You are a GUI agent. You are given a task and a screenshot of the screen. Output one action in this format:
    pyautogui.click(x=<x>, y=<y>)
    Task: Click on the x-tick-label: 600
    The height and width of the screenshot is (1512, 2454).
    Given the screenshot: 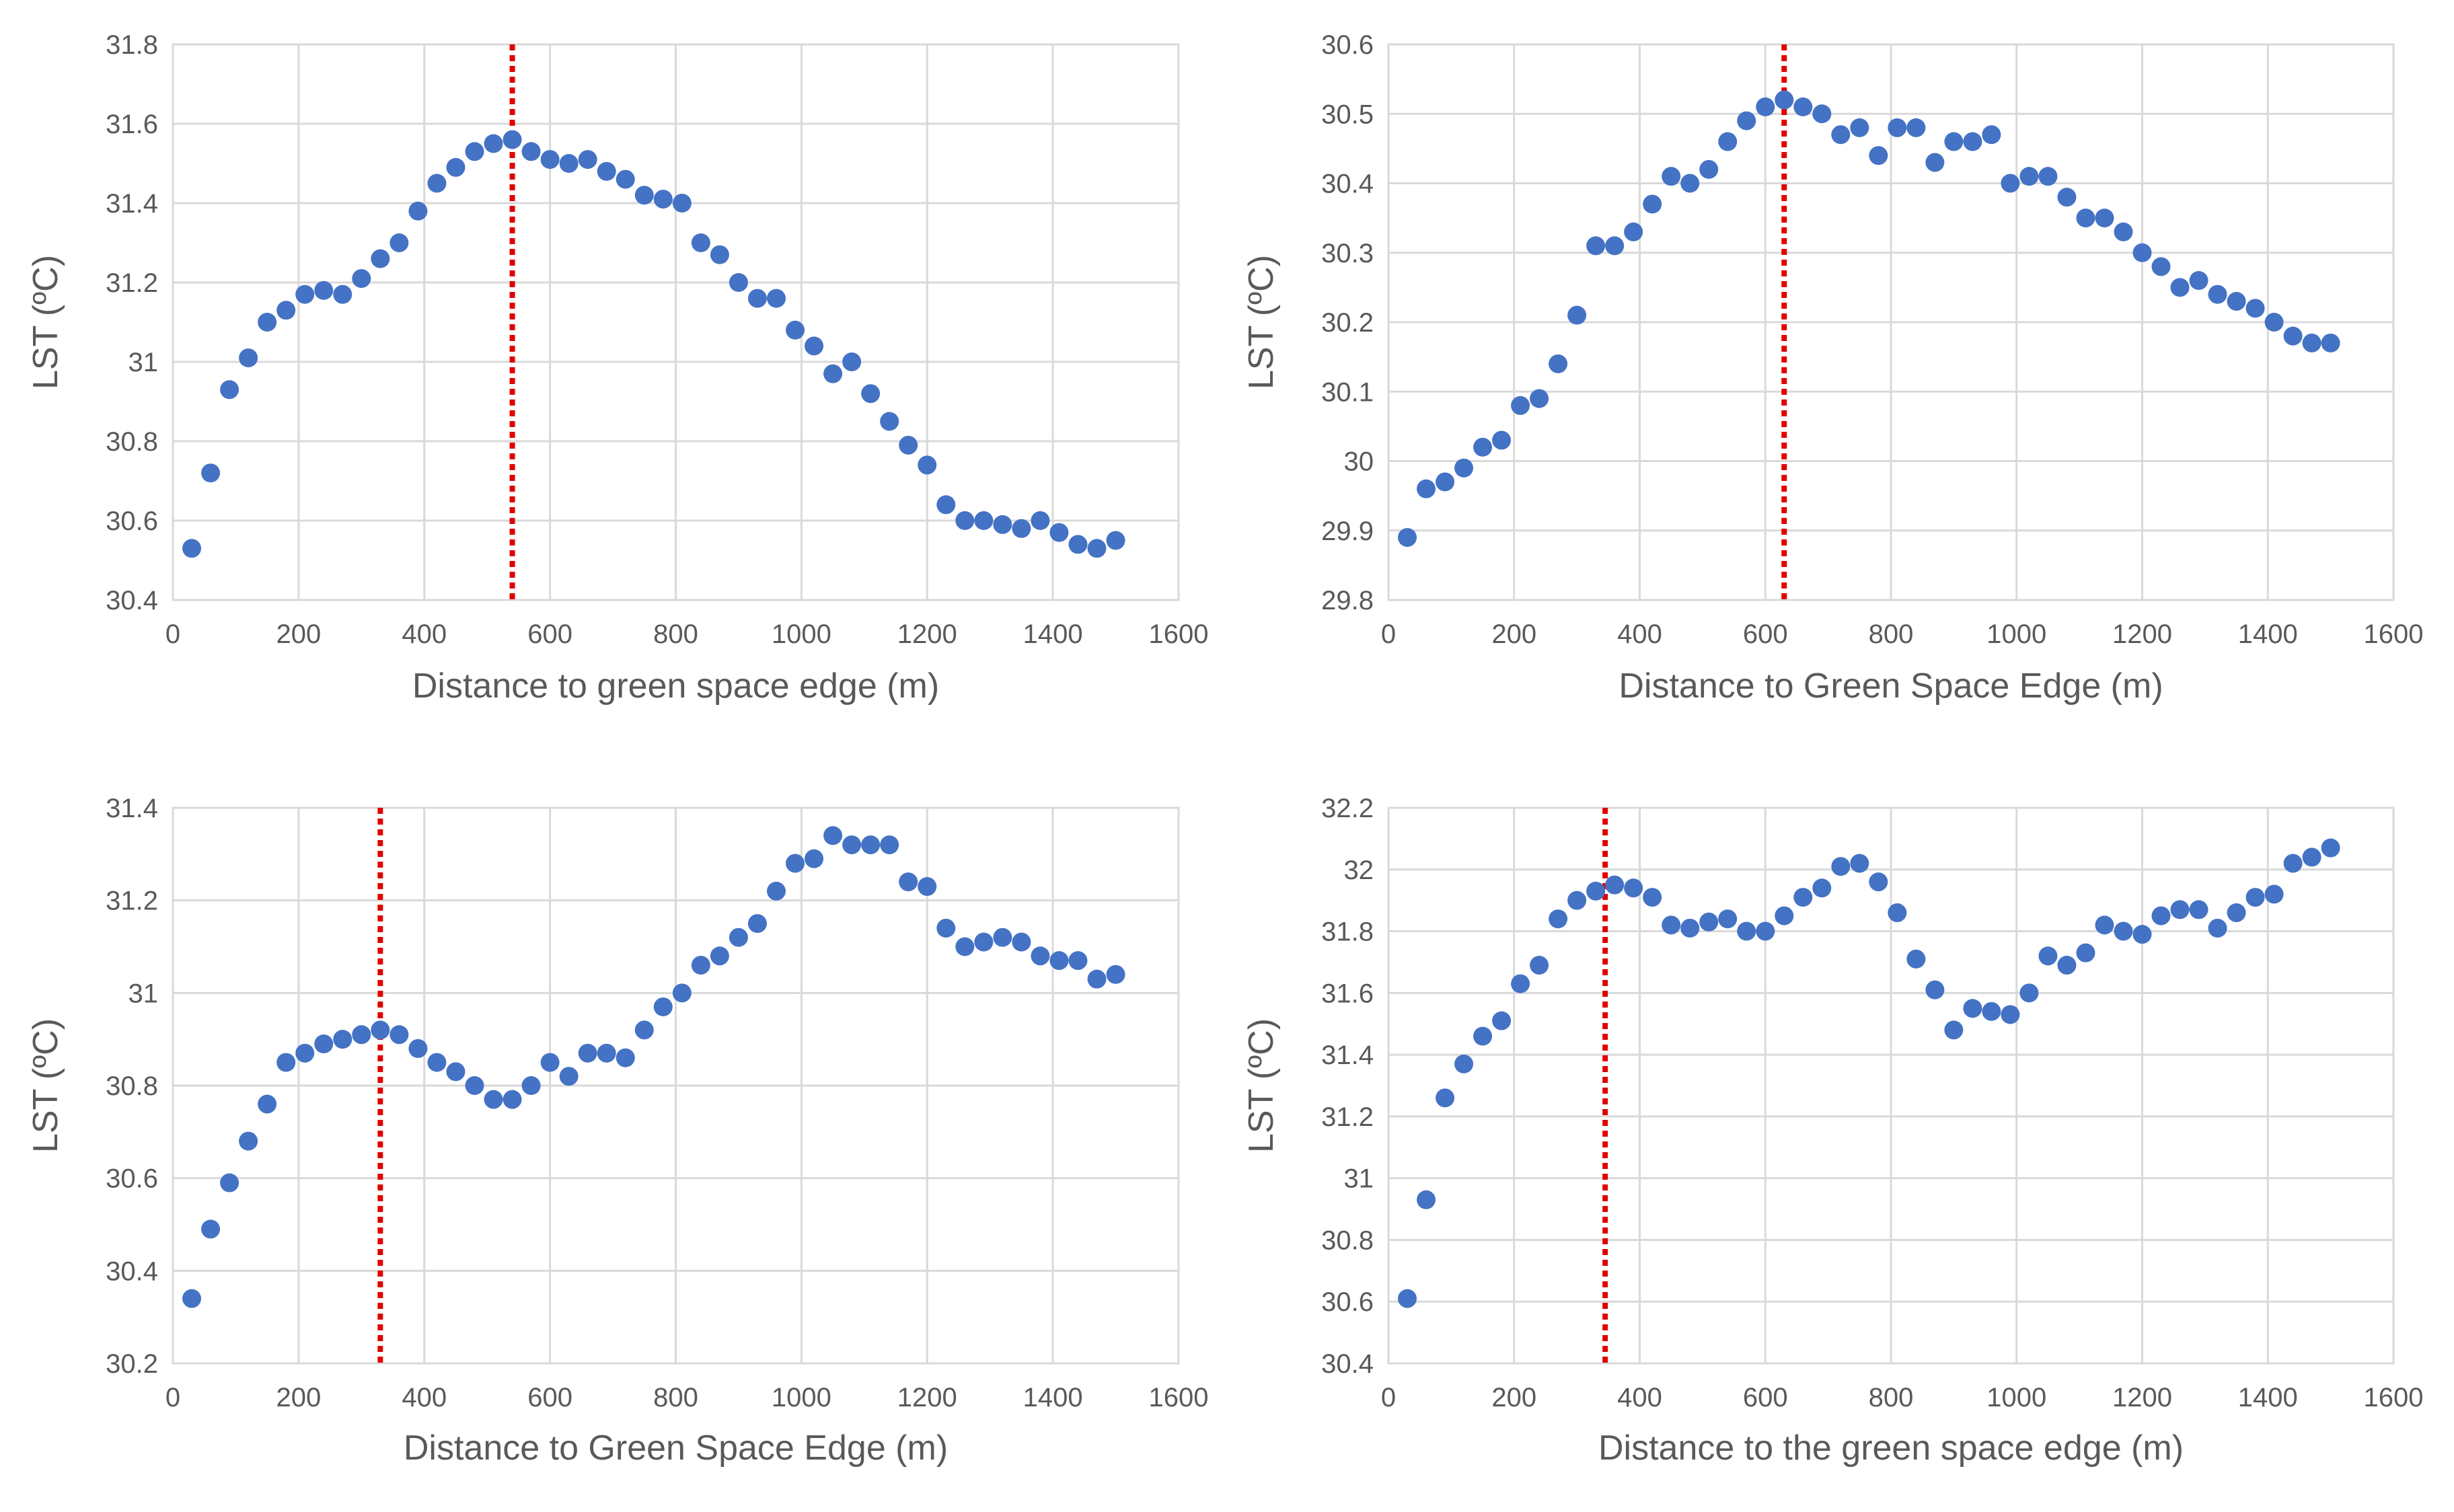 What is the action you would take?
    pyautogui.click(x=1765, y=1397)
    